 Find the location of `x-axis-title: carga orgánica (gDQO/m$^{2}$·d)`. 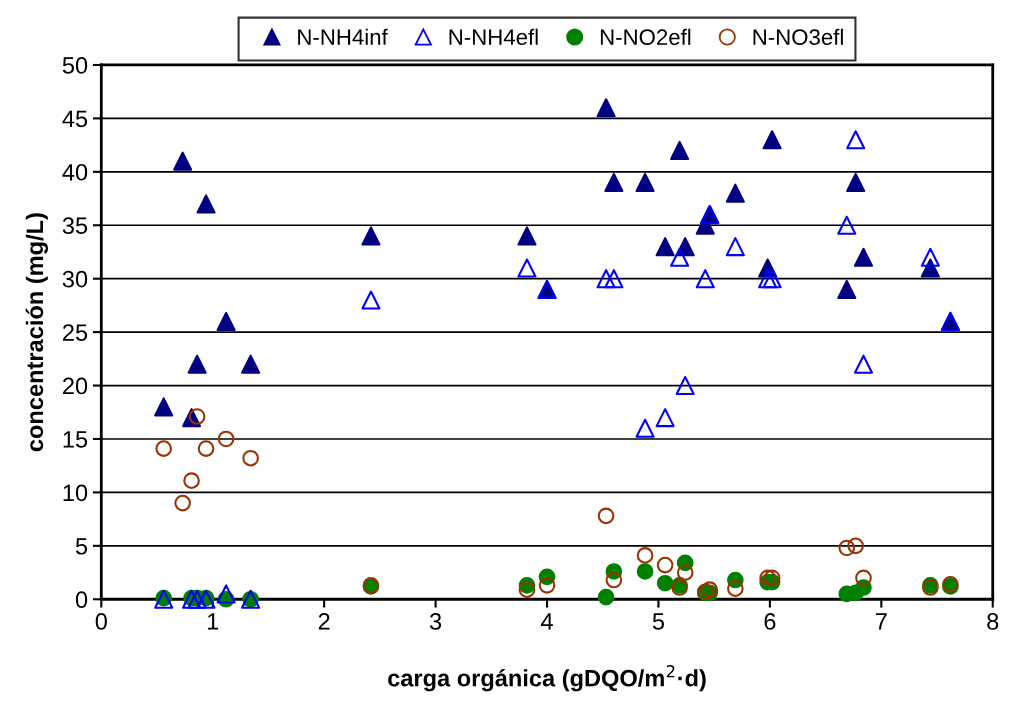

x-axis-title: carga orgánica (gDQO/m$^{2}$·d) is located at coordinates (547, 678).